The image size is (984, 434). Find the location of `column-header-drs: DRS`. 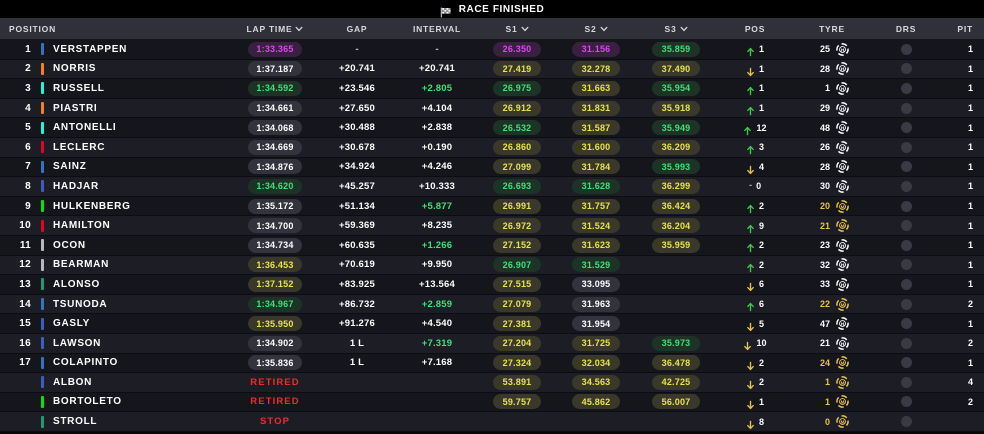

column-header-drs: DRS is located at coordinates (906, 28).